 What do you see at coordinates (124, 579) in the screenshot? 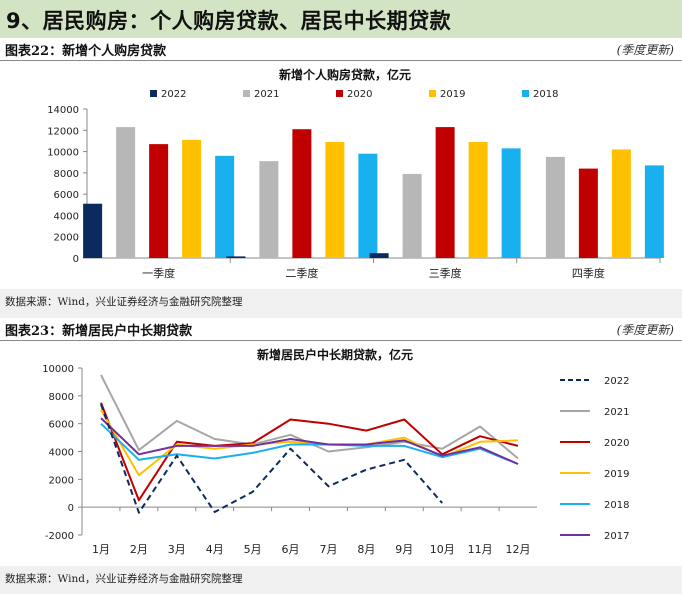
I see `figure2-source: 数据来源：Wind，兴业证券经济与金融研究院整理` at bounding box center [124, 579].